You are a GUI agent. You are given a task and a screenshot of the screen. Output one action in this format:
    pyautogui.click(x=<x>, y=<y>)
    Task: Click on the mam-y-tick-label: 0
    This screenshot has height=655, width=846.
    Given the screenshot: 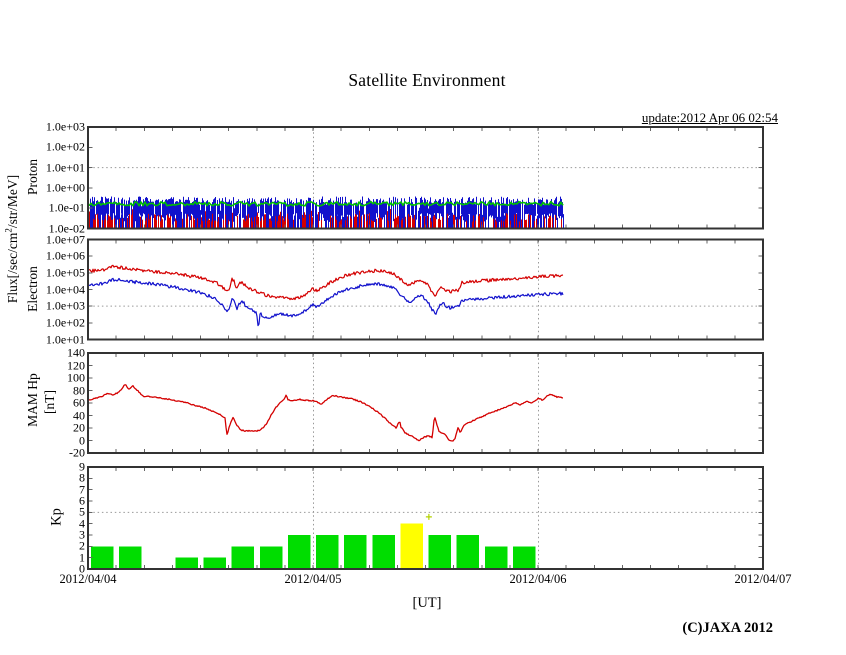 What is the action you would take?
    pyautogui.click(x=82, y=440)
    